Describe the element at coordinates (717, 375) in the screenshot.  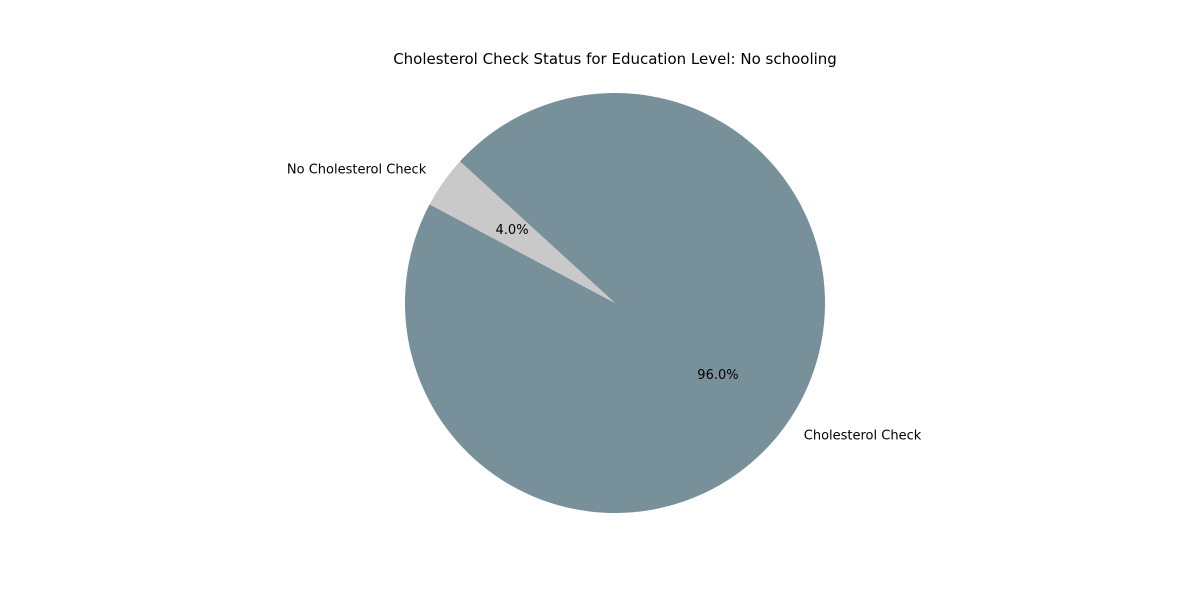
I see `slice-percent-label: 96.0%` at that location.